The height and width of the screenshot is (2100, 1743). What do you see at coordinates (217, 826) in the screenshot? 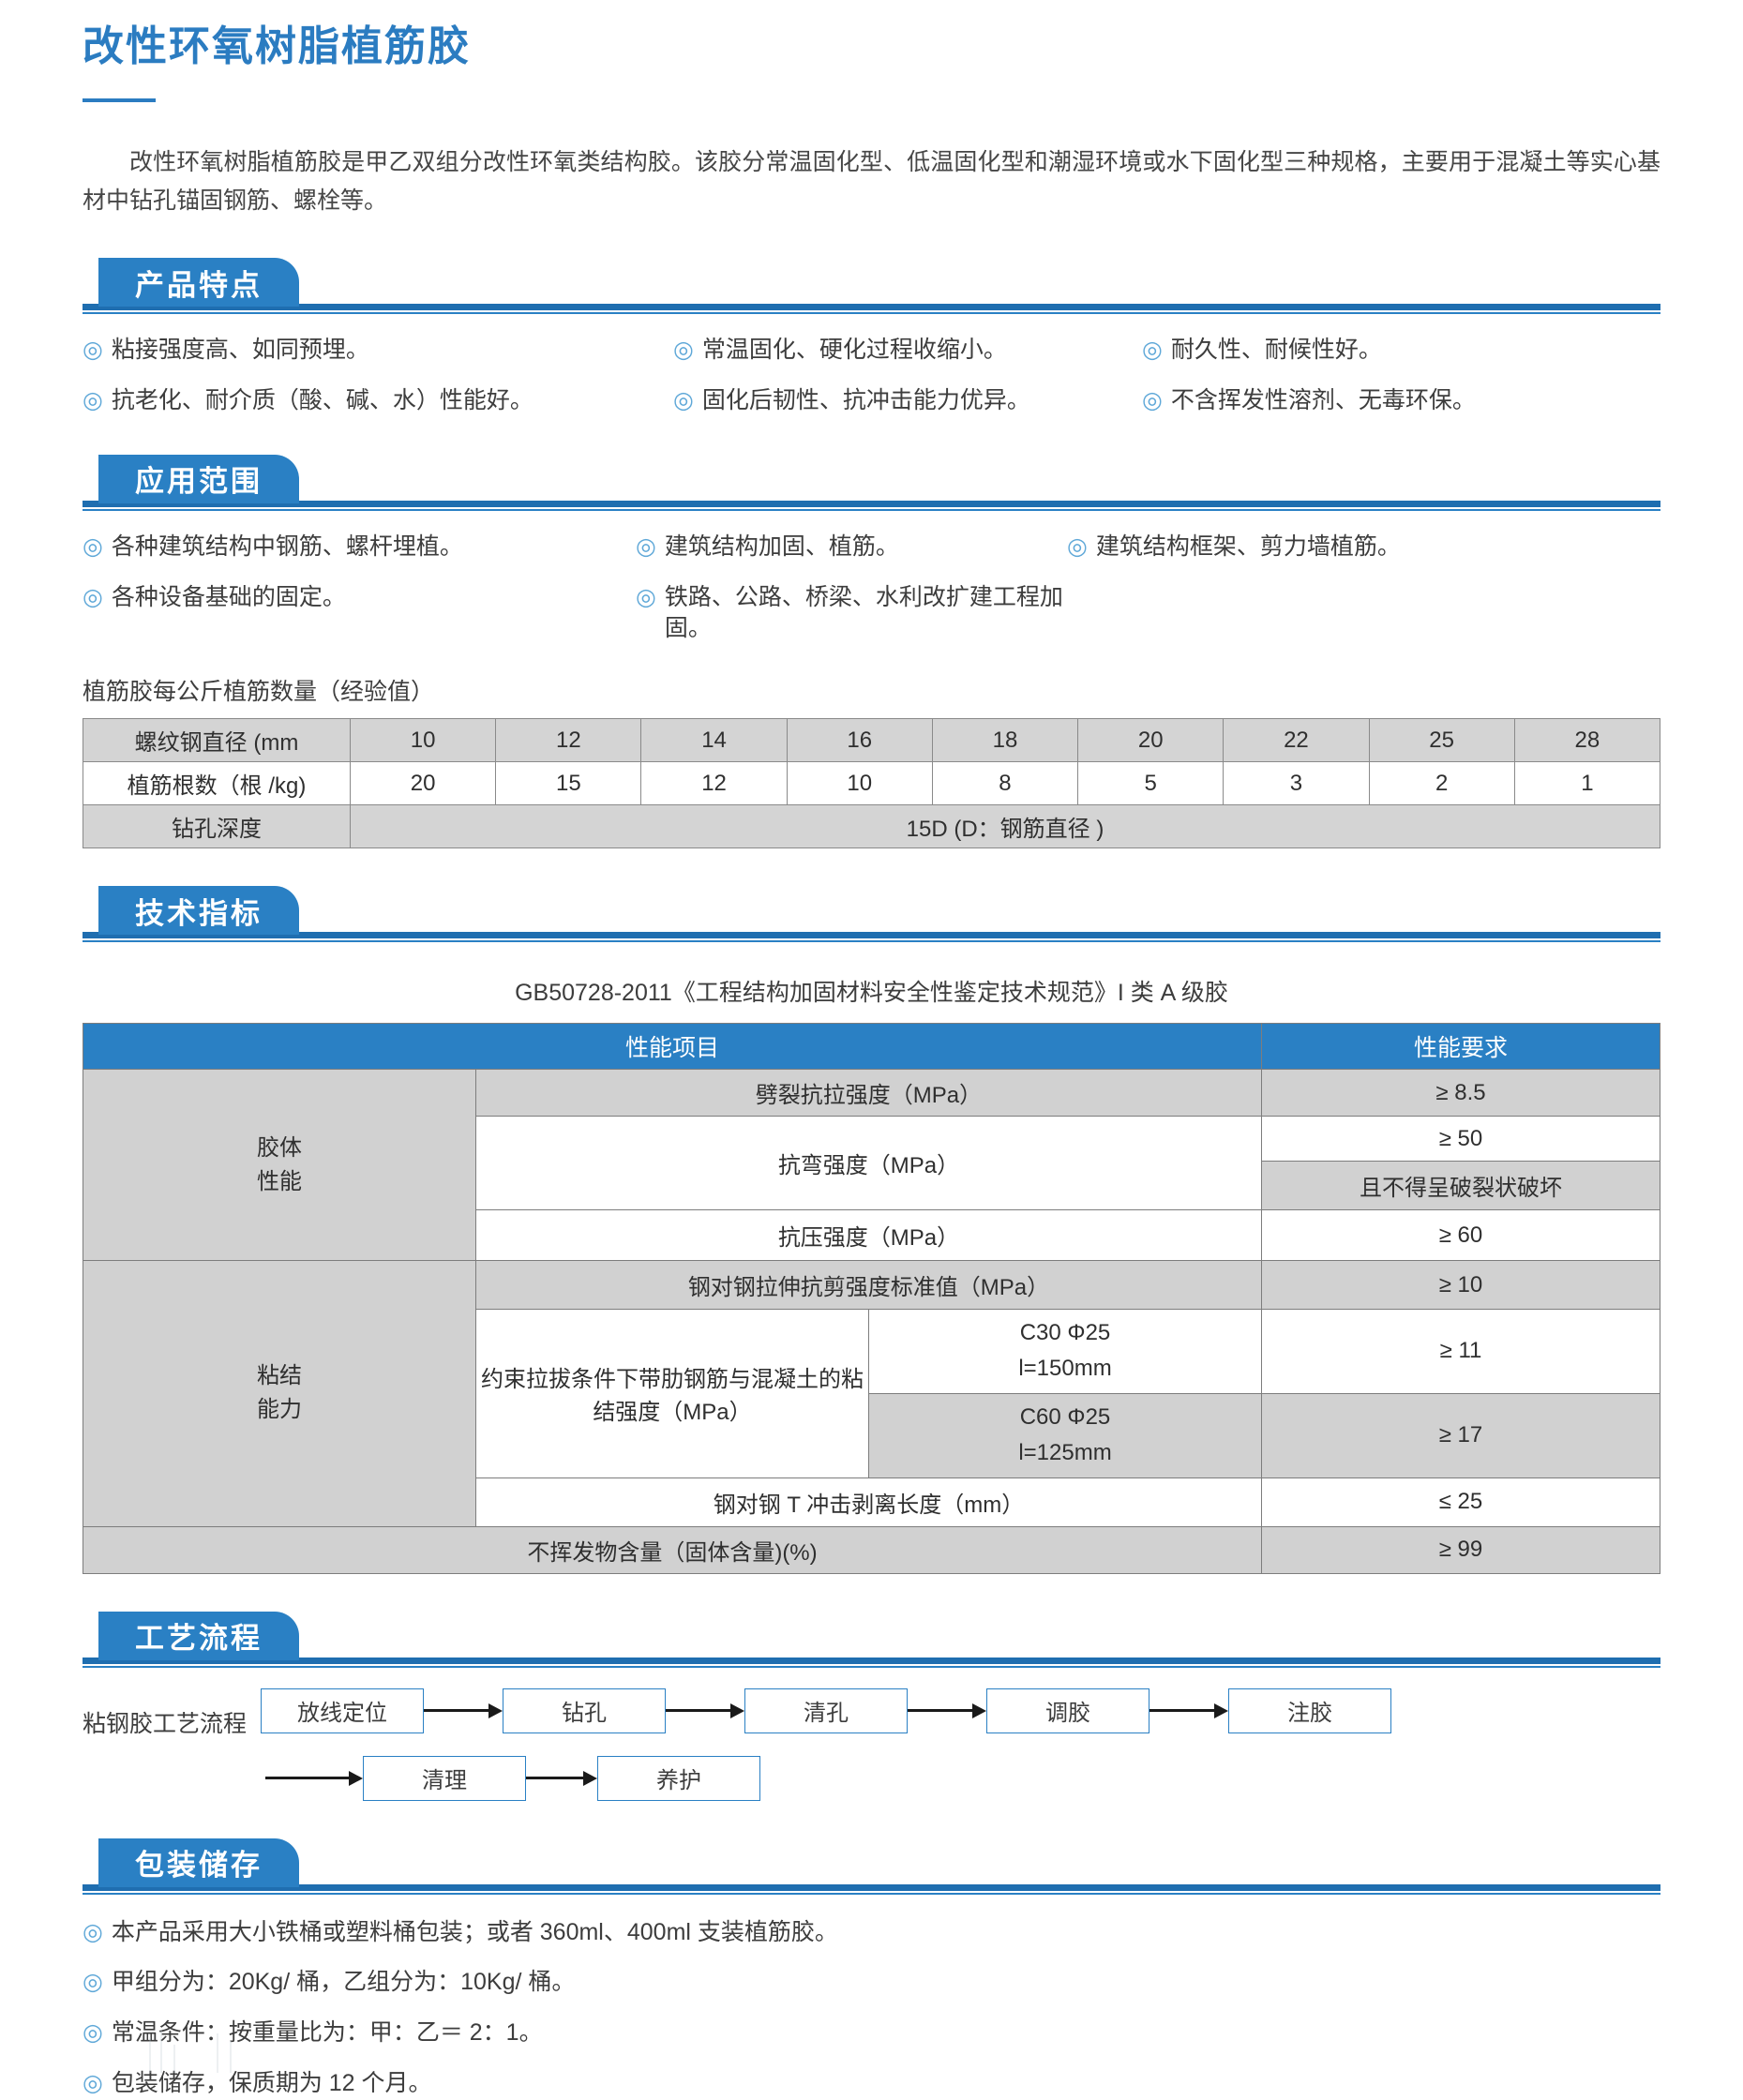
I see `row-label: 钻孔深度` at bounding box center [217, 826].